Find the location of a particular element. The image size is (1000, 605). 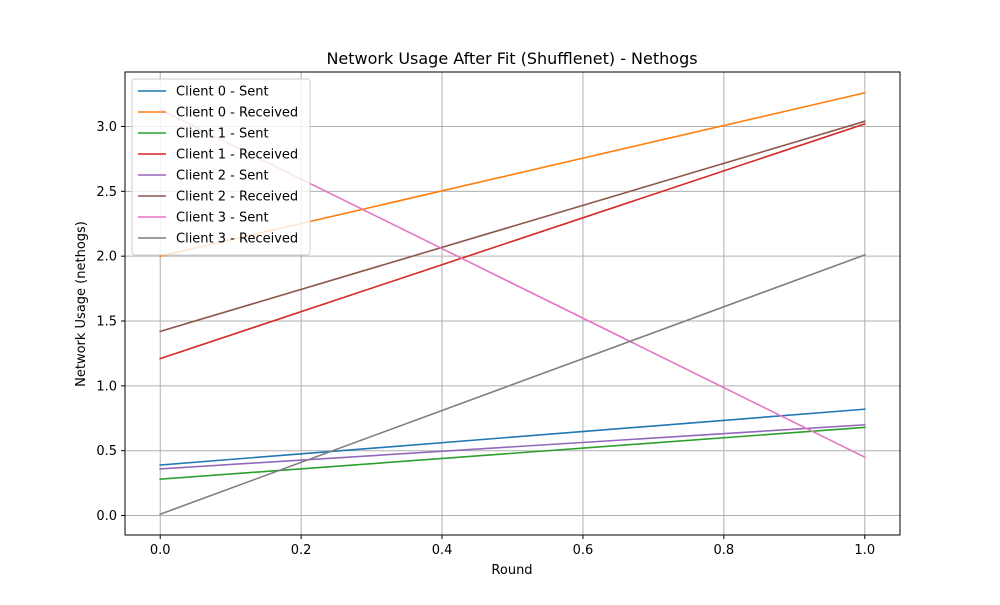

x-axis-label: Round is located at coordinates (511, 570).